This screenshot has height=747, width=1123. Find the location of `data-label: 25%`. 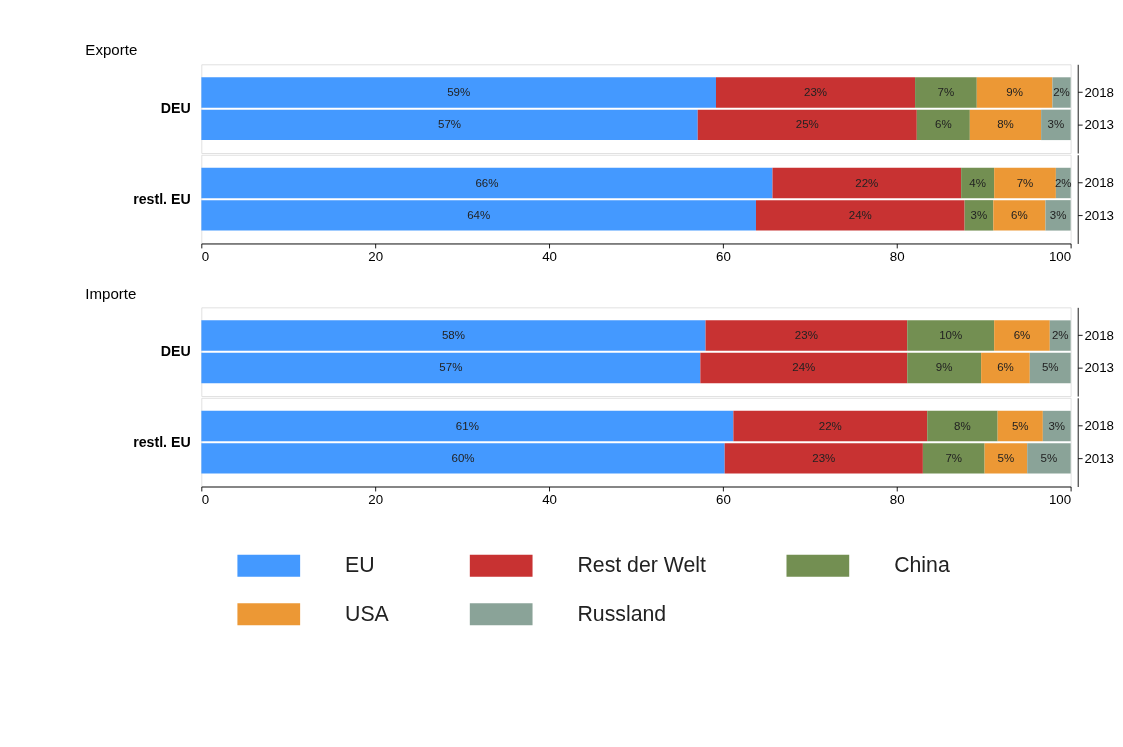

data-label: 25% is located at coordinates (807, 124).